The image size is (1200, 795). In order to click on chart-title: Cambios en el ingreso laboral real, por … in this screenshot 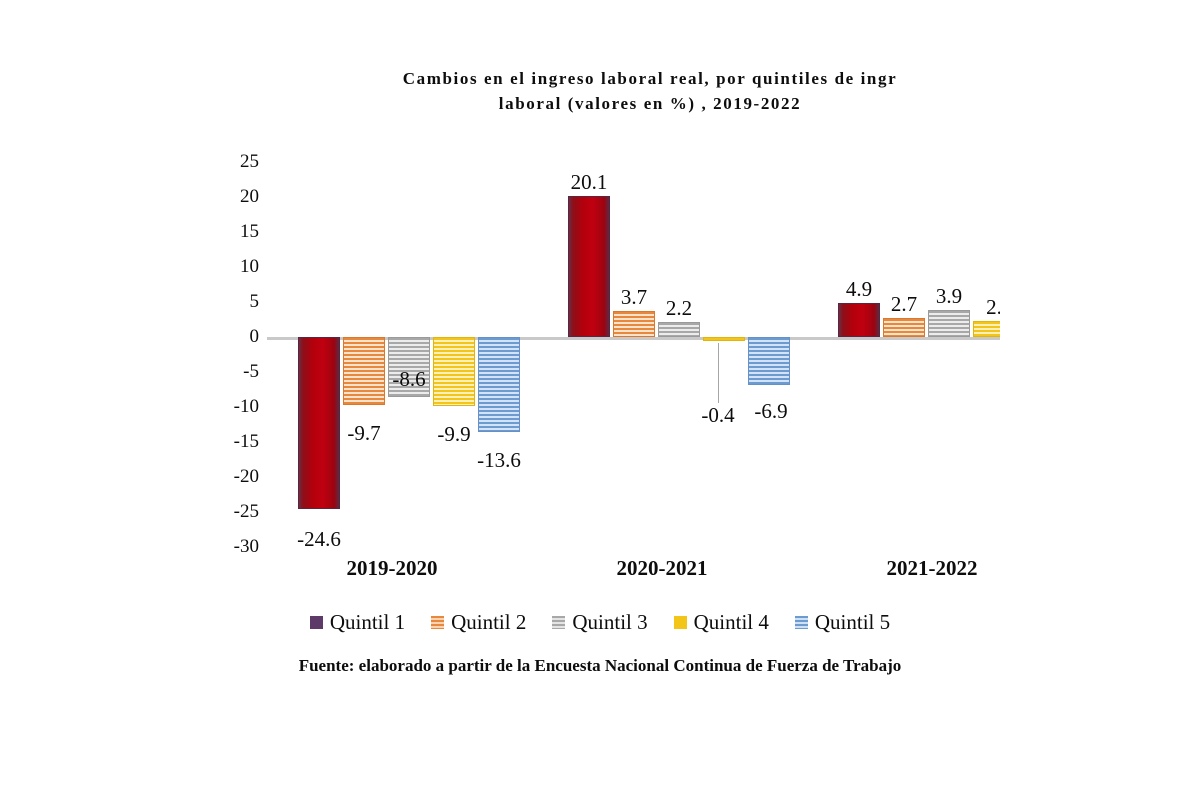, I will do `click(650, 91)`.